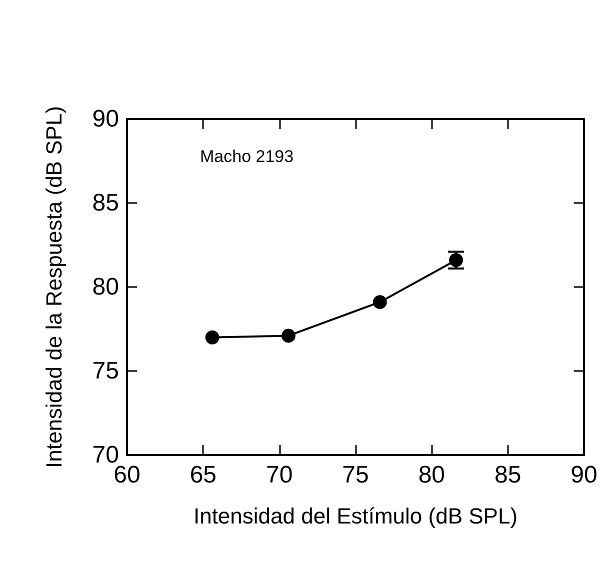 This screenshot has width=609, height=564. What do you see at coordinates (355, 516) in the screenshot?
I see `x-axis-title: Intensidad del Estímulo (dB SPL)` at bounding box center [355, 516].